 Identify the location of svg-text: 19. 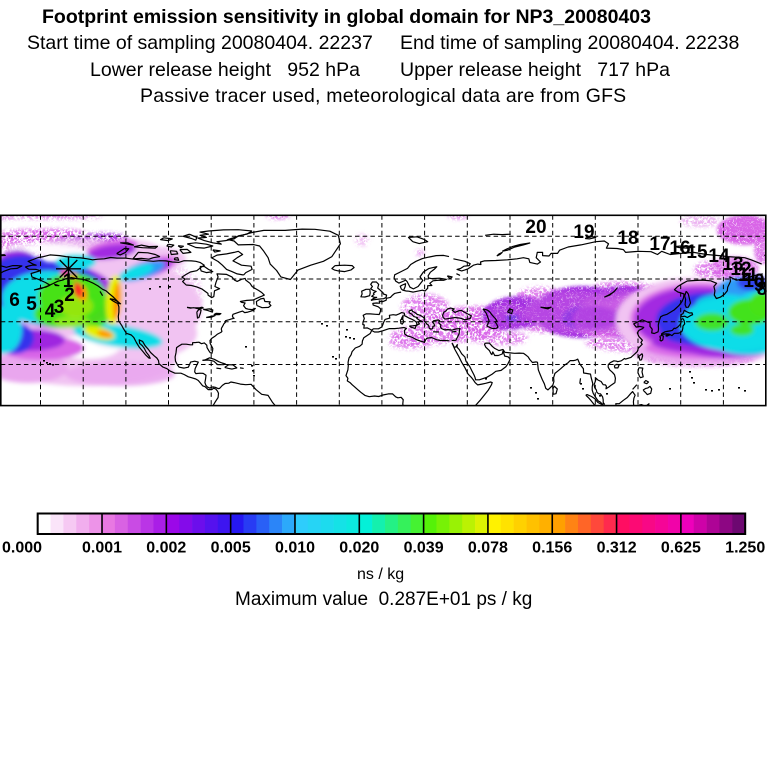
(583, 232).